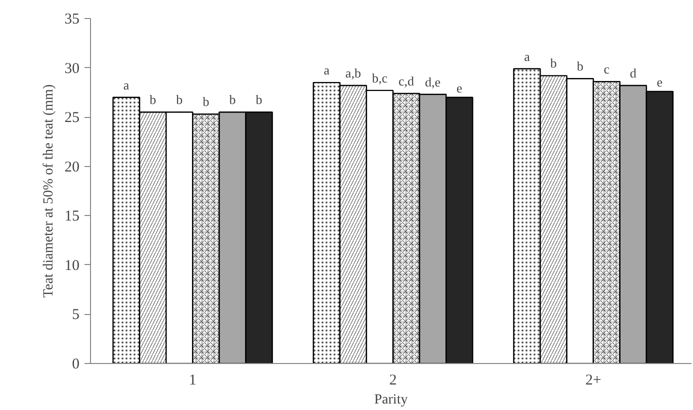 This screenshot has height=410, width=693. What do you see at coordinates (393, 380) in the screenshot?
I see `x-tick-label: 2` at bounding box center [393, 380].